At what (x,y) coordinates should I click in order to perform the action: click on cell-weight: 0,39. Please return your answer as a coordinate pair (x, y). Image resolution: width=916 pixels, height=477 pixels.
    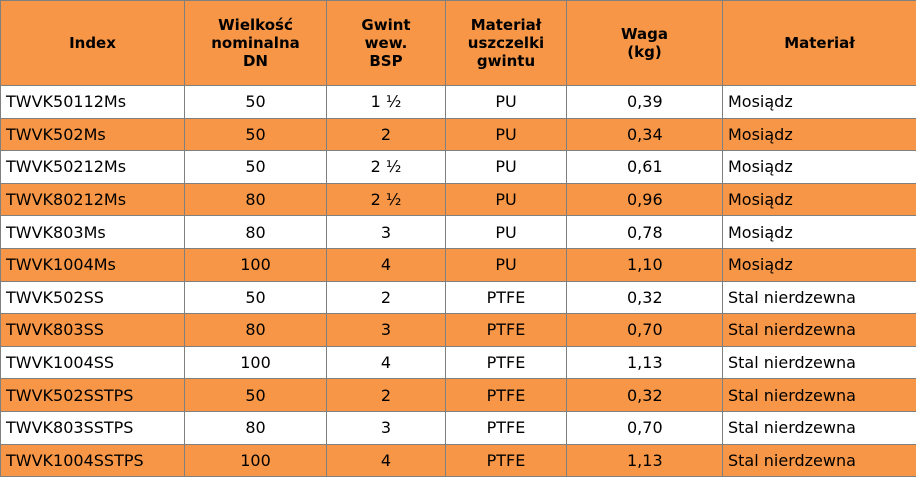
    Looking at the image, I should click on (645, 102).